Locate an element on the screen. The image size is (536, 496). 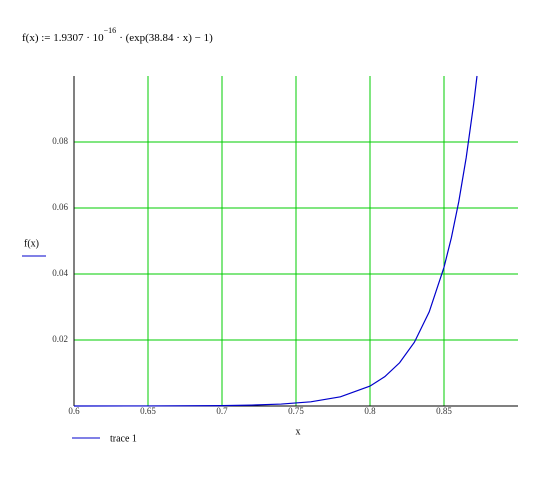
legend-label: trace 1 is located at coordinates (123, 438).